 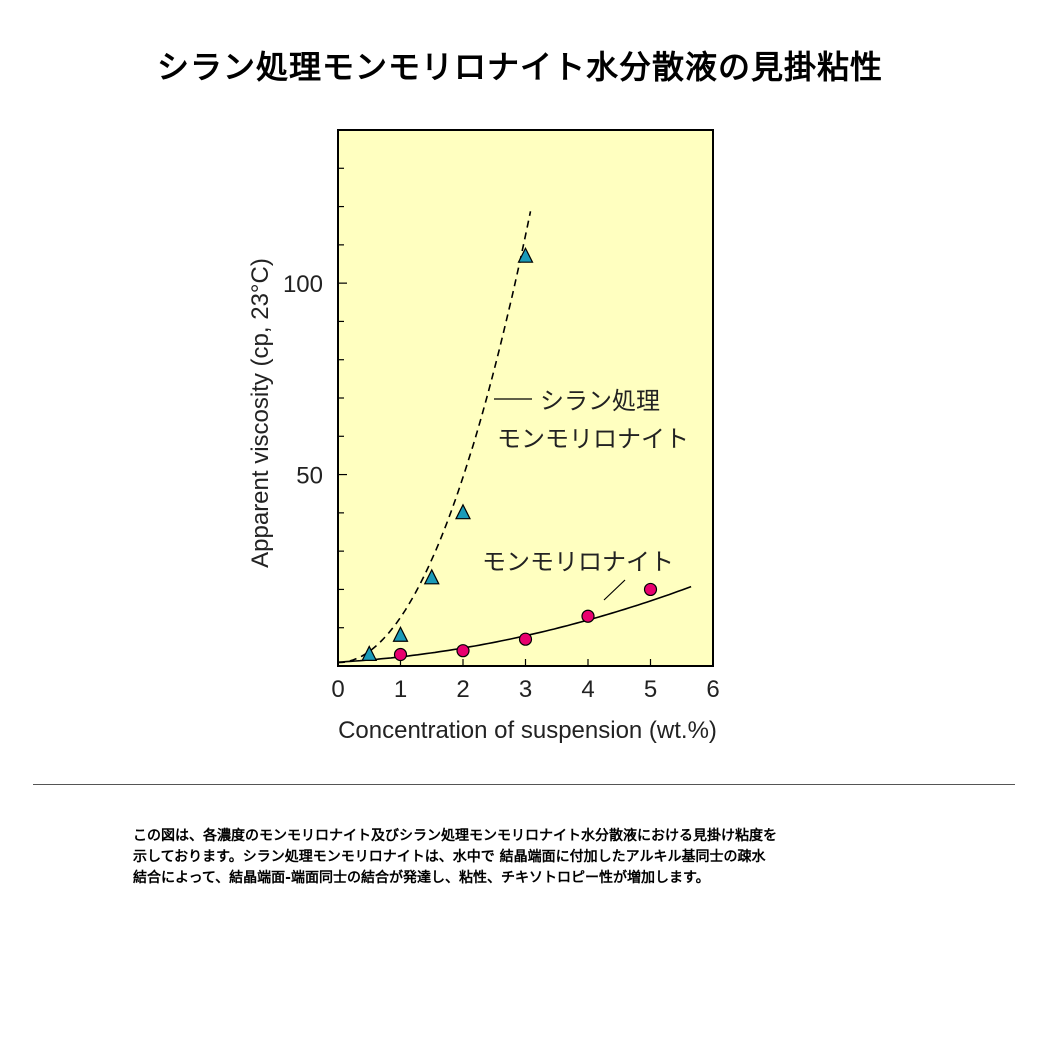 What do you see at coordinates (614, 590) in the screenshot?
I see `montmorillonite-leader-line` at bounding box center [614, 590].